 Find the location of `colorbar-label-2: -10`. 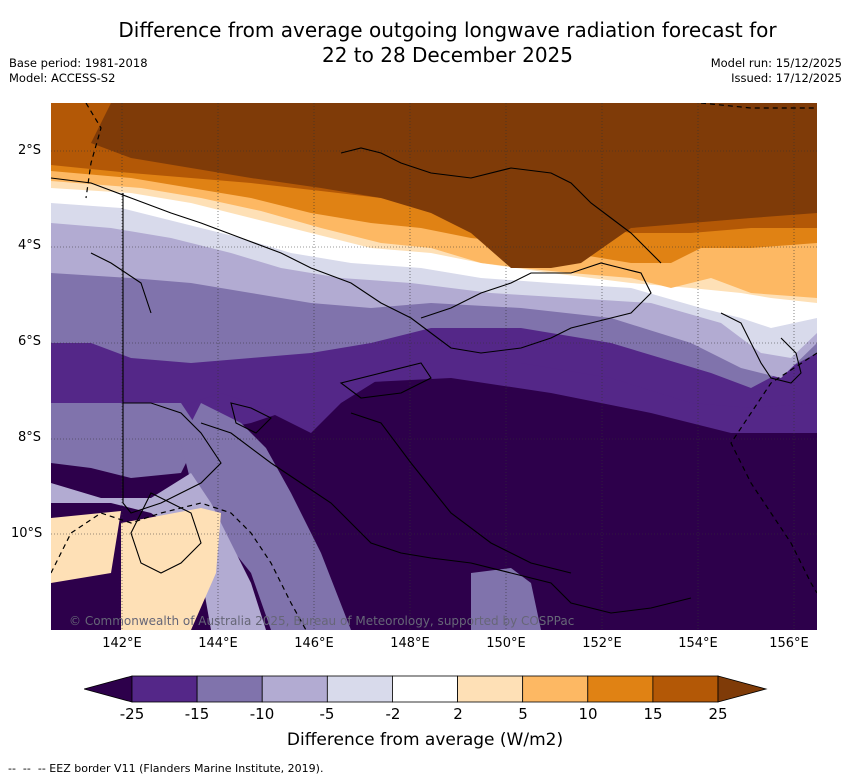

colorbar-label-2: -10 is located at coordinates (262, 714).